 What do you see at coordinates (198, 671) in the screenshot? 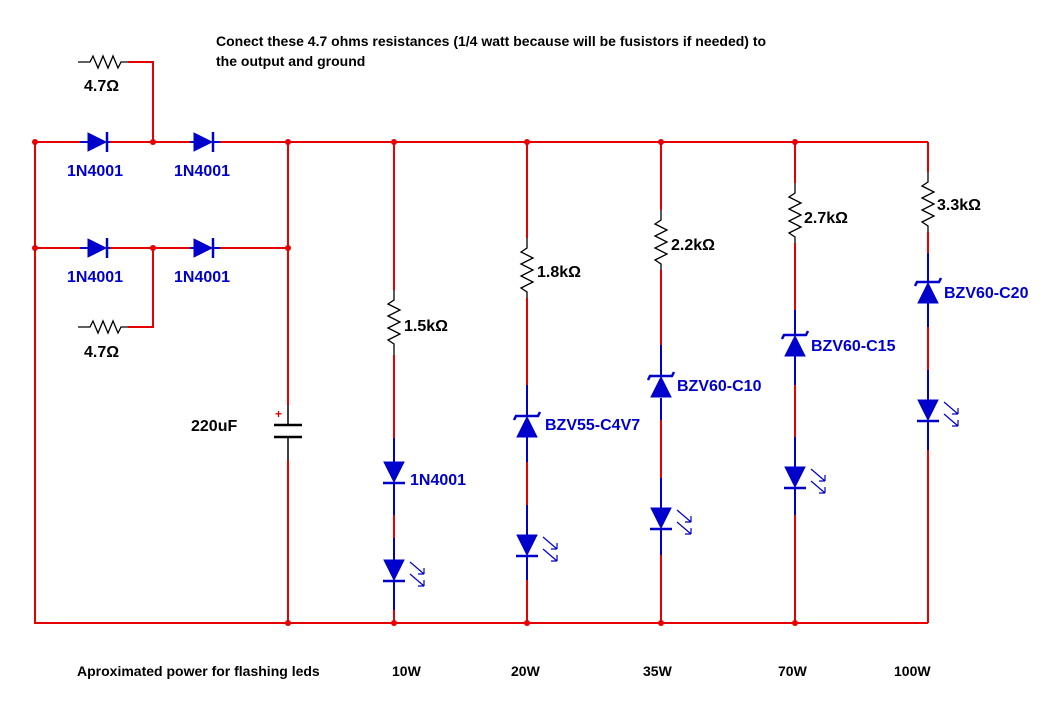
I see `footer-label: Aproximated power for flashing leds` at bounding box center [198, 671].